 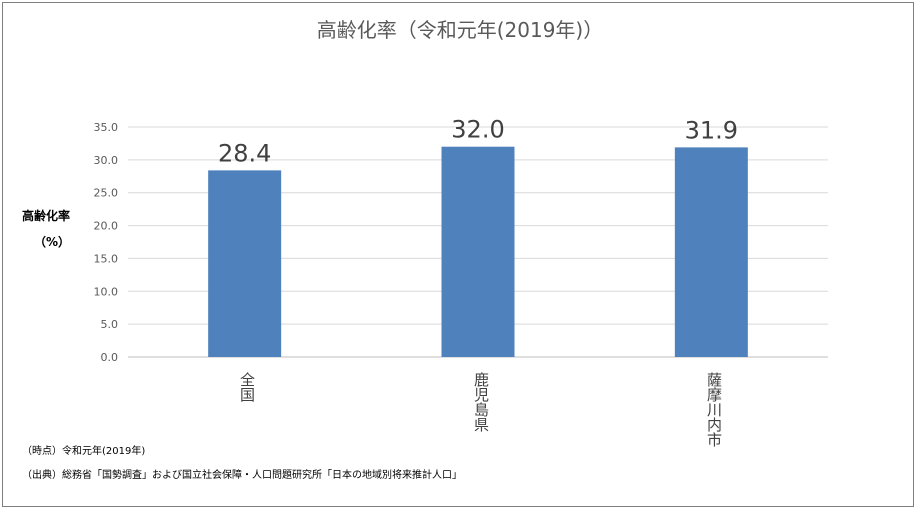 What do you see at coordinates (106, 226) in the screenshot?
I see `y-tick-label: 20.0` at bounding box center [106, 226].